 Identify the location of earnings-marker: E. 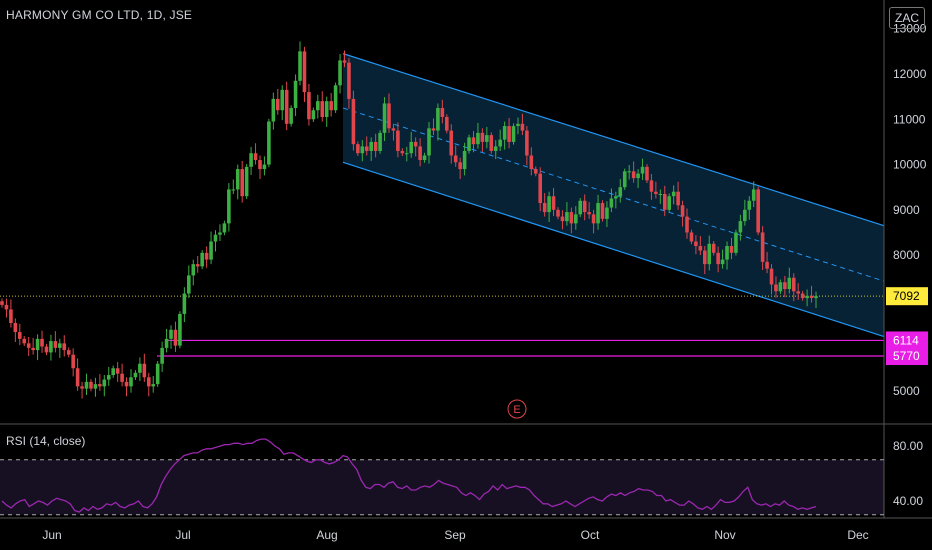
(517, 409).